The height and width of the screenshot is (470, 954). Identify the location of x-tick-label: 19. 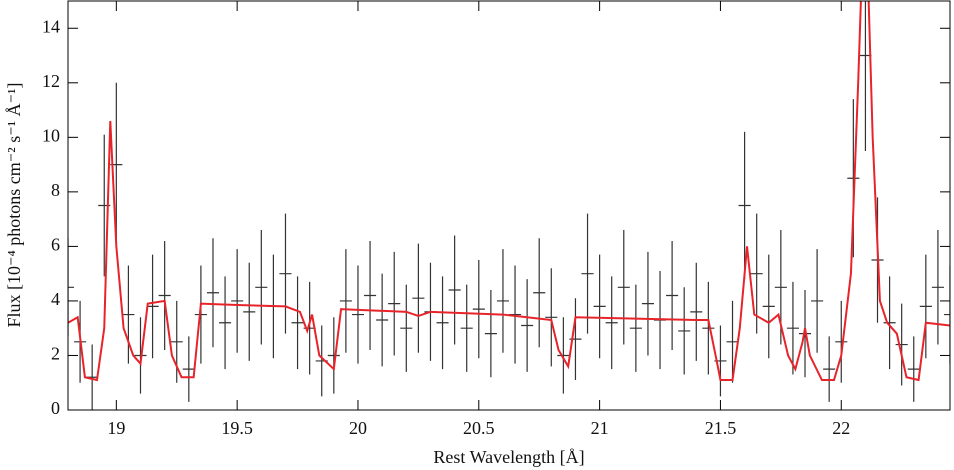
(116, 428).